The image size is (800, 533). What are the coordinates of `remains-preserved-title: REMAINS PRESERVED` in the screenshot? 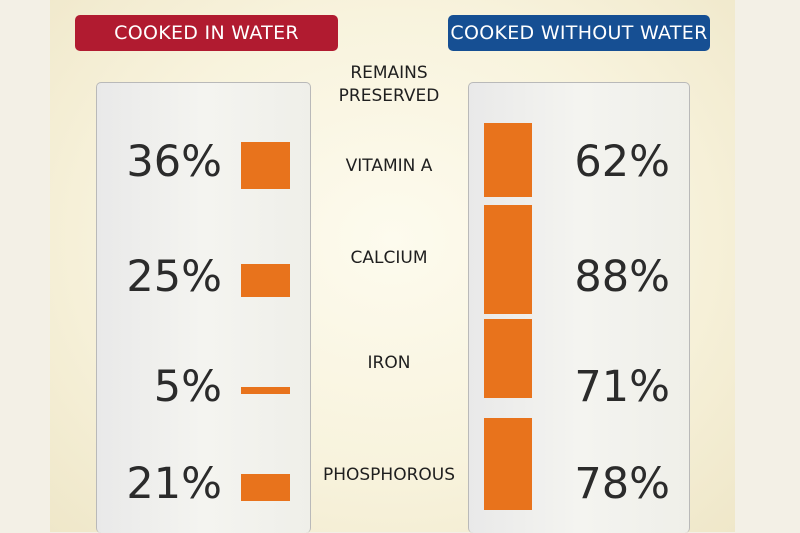 It's located at (389, 84).